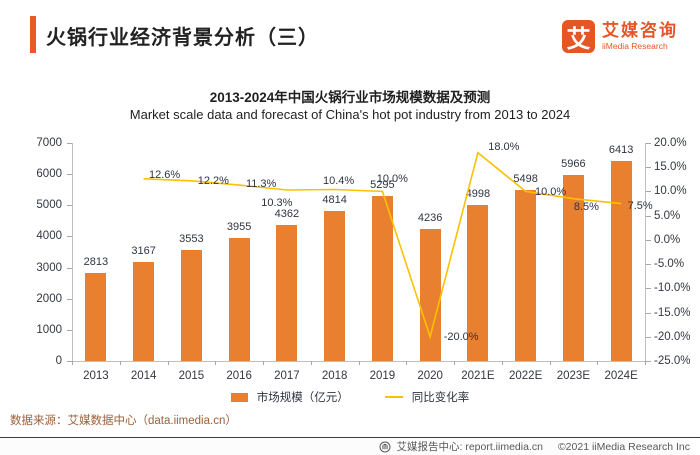 This screenshot has height=455, width=700. I want to click on page-title: 火锅行业经济背景分析（三）, so click(182, 38).